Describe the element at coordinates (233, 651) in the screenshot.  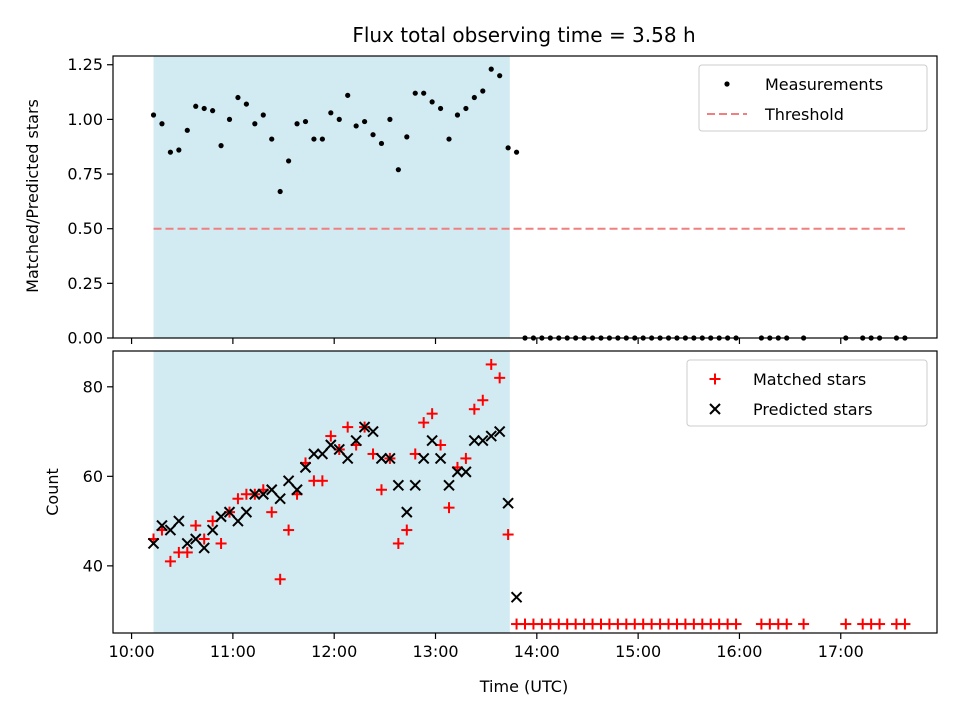
I see `x-tick-label: 11:00` at that location.